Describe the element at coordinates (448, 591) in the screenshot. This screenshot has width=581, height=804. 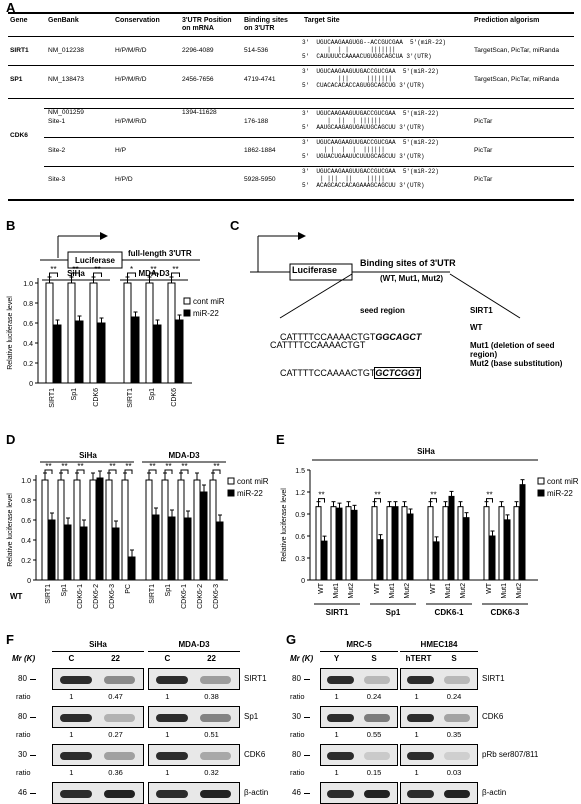
I see `category-label: Mut1` at that location.